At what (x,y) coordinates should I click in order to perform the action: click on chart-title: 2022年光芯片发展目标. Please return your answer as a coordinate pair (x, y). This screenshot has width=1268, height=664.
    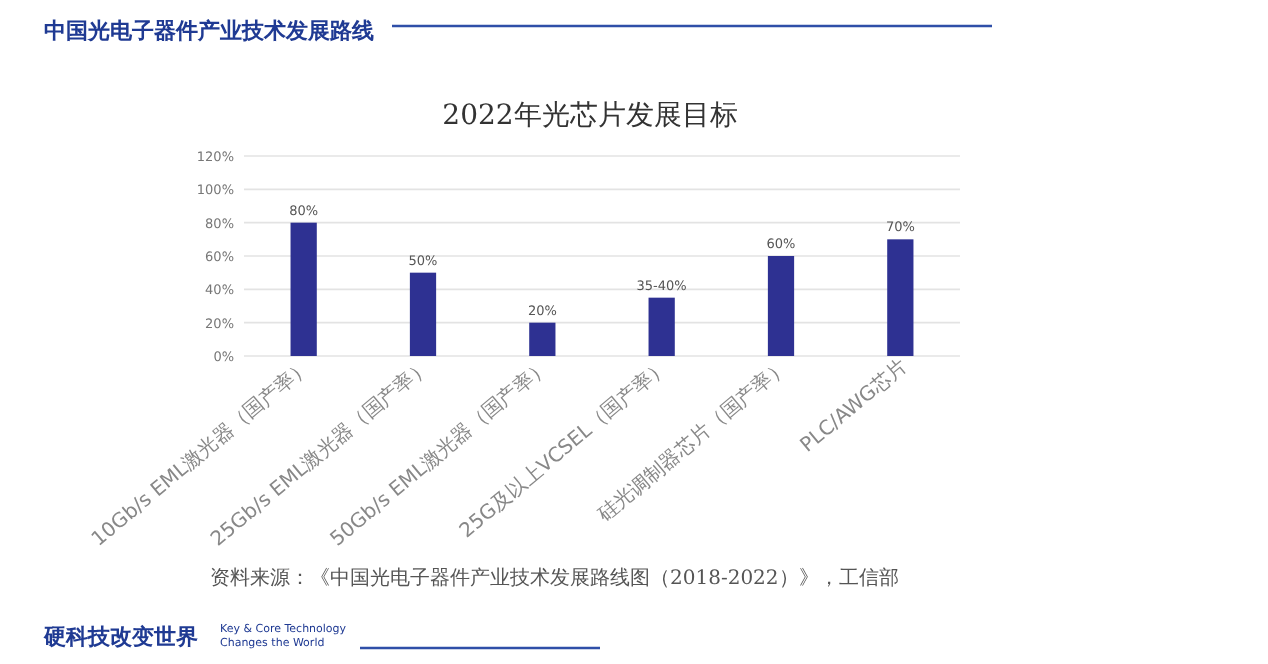
    Looking at the image, I should click on (590, 116).